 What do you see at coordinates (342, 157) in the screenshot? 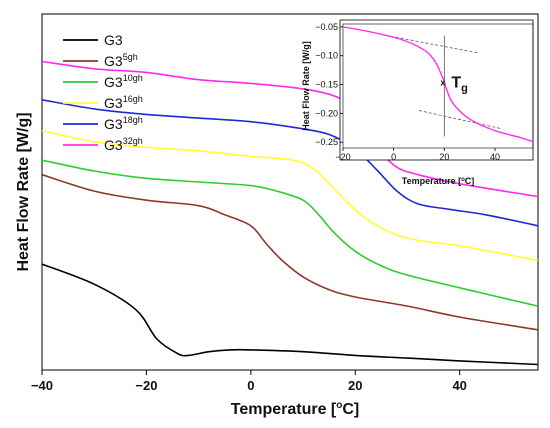
I see `inset-x-tick-label: −20` at bounding box center [342, 157].